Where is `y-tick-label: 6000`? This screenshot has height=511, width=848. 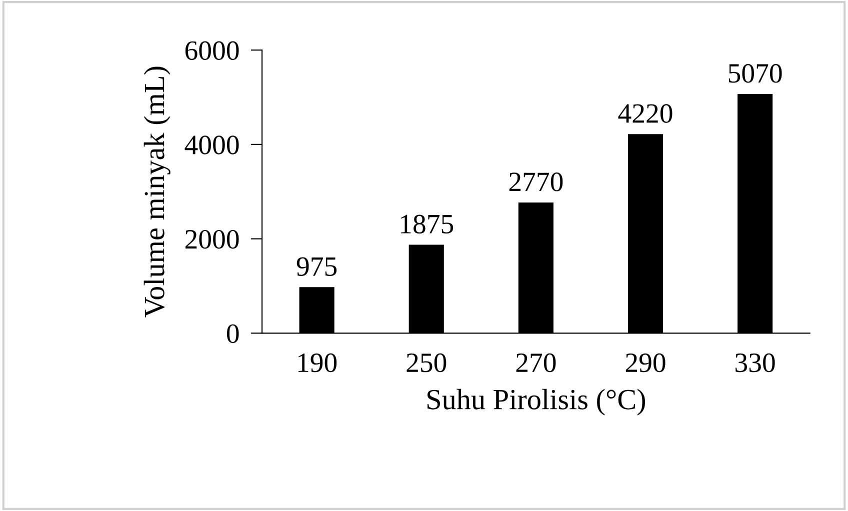
y-tick-label: 6000 is located at coordinates (212, 50).